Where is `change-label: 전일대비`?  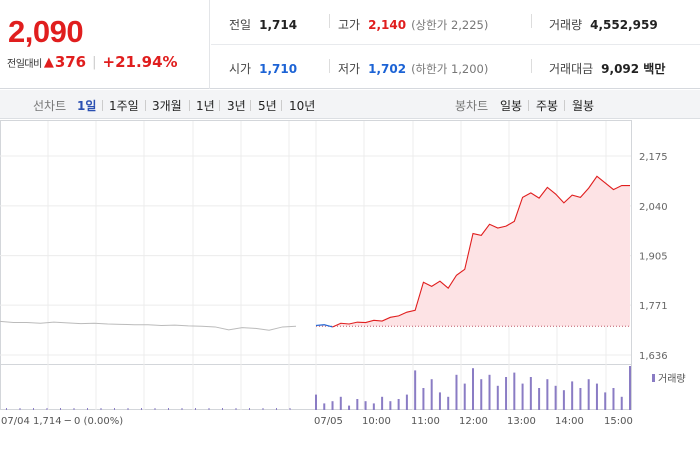
change-label: 전일대비 is located at coordinates (24, 64).